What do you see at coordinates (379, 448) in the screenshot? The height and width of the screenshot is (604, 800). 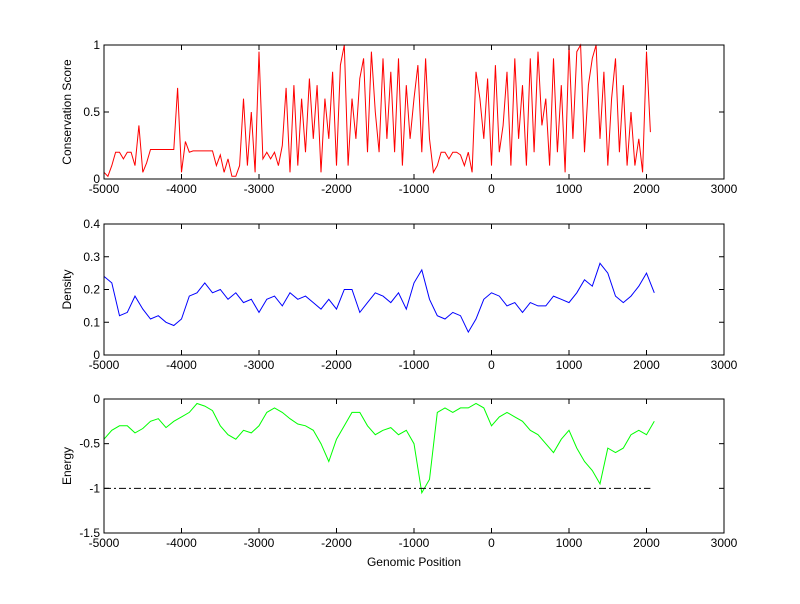 I see `energy-line` at bounding box center [379, 448].